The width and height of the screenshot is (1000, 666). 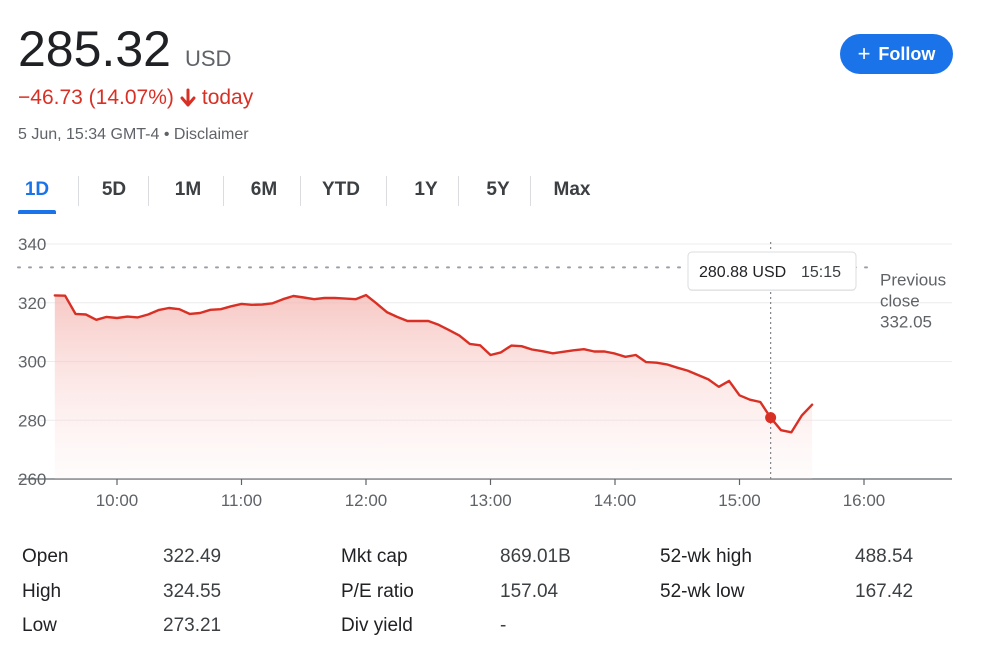 What do you see at coordinates (94, 49) in the screenshot?
I see `stock-price: 285.32` at bounding box center [94, 49].